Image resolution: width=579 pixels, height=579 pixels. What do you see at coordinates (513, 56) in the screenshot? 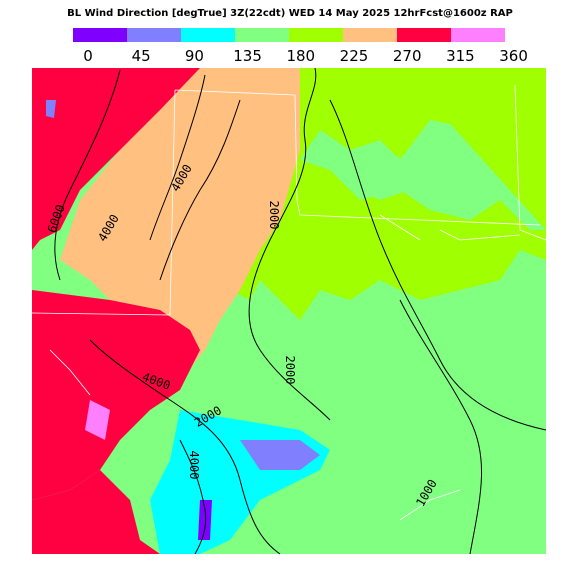
I see `colorbar-tick-label: 360` at bounding box center [513, 56].